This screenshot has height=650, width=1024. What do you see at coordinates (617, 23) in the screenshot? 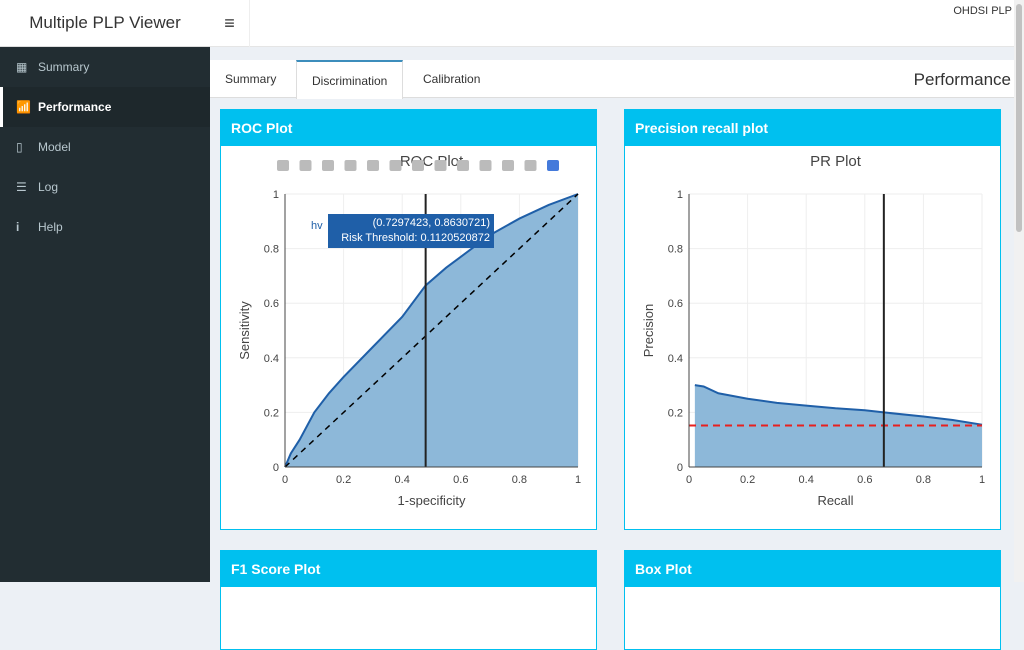
I see `top-bar: ≡ OHDSI PLP` at bounding box center [617, 23].